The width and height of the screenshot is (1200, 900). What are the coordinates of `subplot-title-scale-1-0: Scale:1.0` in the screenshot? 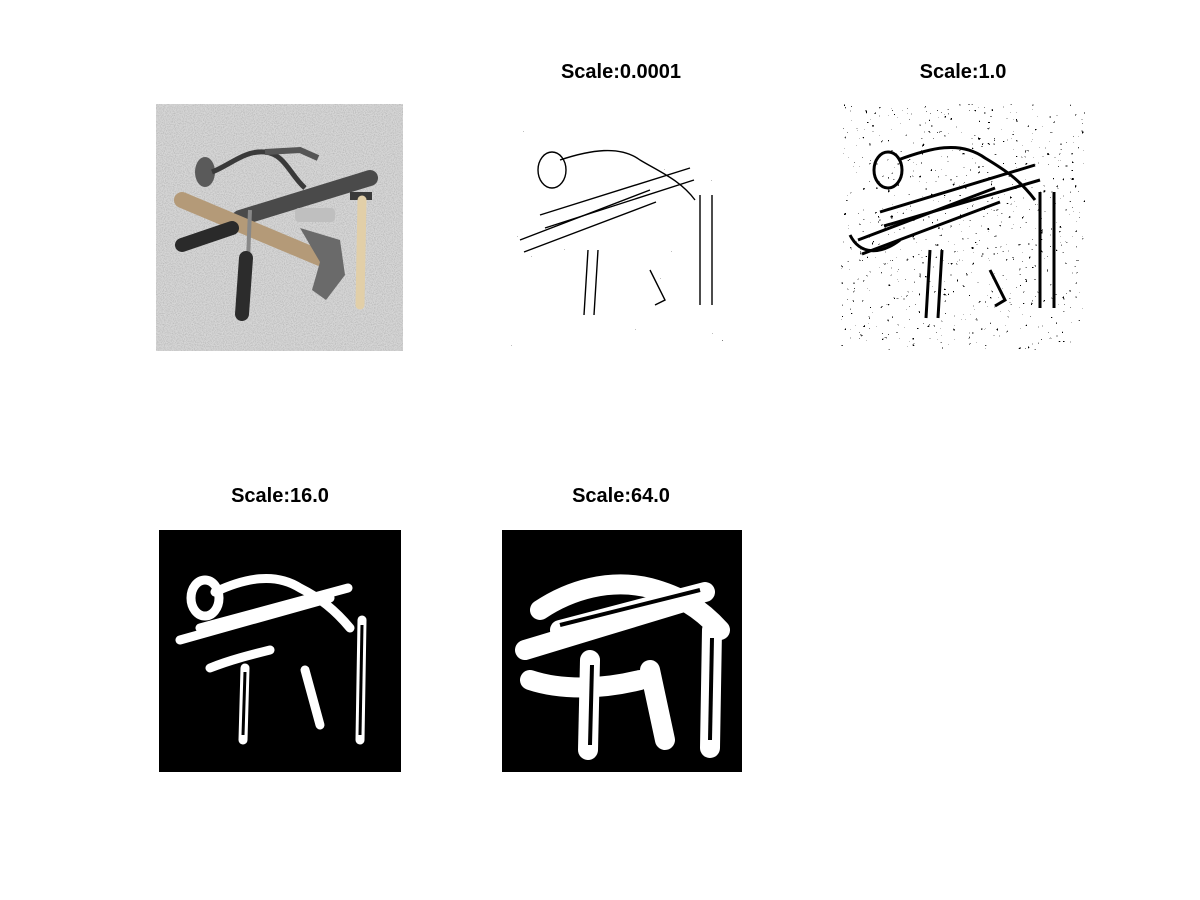 It's located at (963, 72).